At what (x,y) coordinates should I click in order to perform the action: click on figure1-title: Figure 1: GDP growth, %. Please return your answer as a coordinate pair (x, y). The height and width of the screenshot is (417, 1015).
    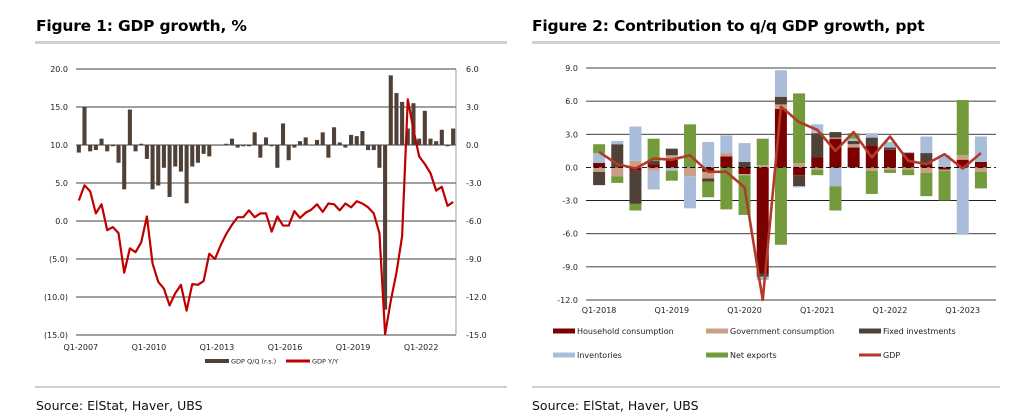
    Looking at the image, I should click on (141, 26).